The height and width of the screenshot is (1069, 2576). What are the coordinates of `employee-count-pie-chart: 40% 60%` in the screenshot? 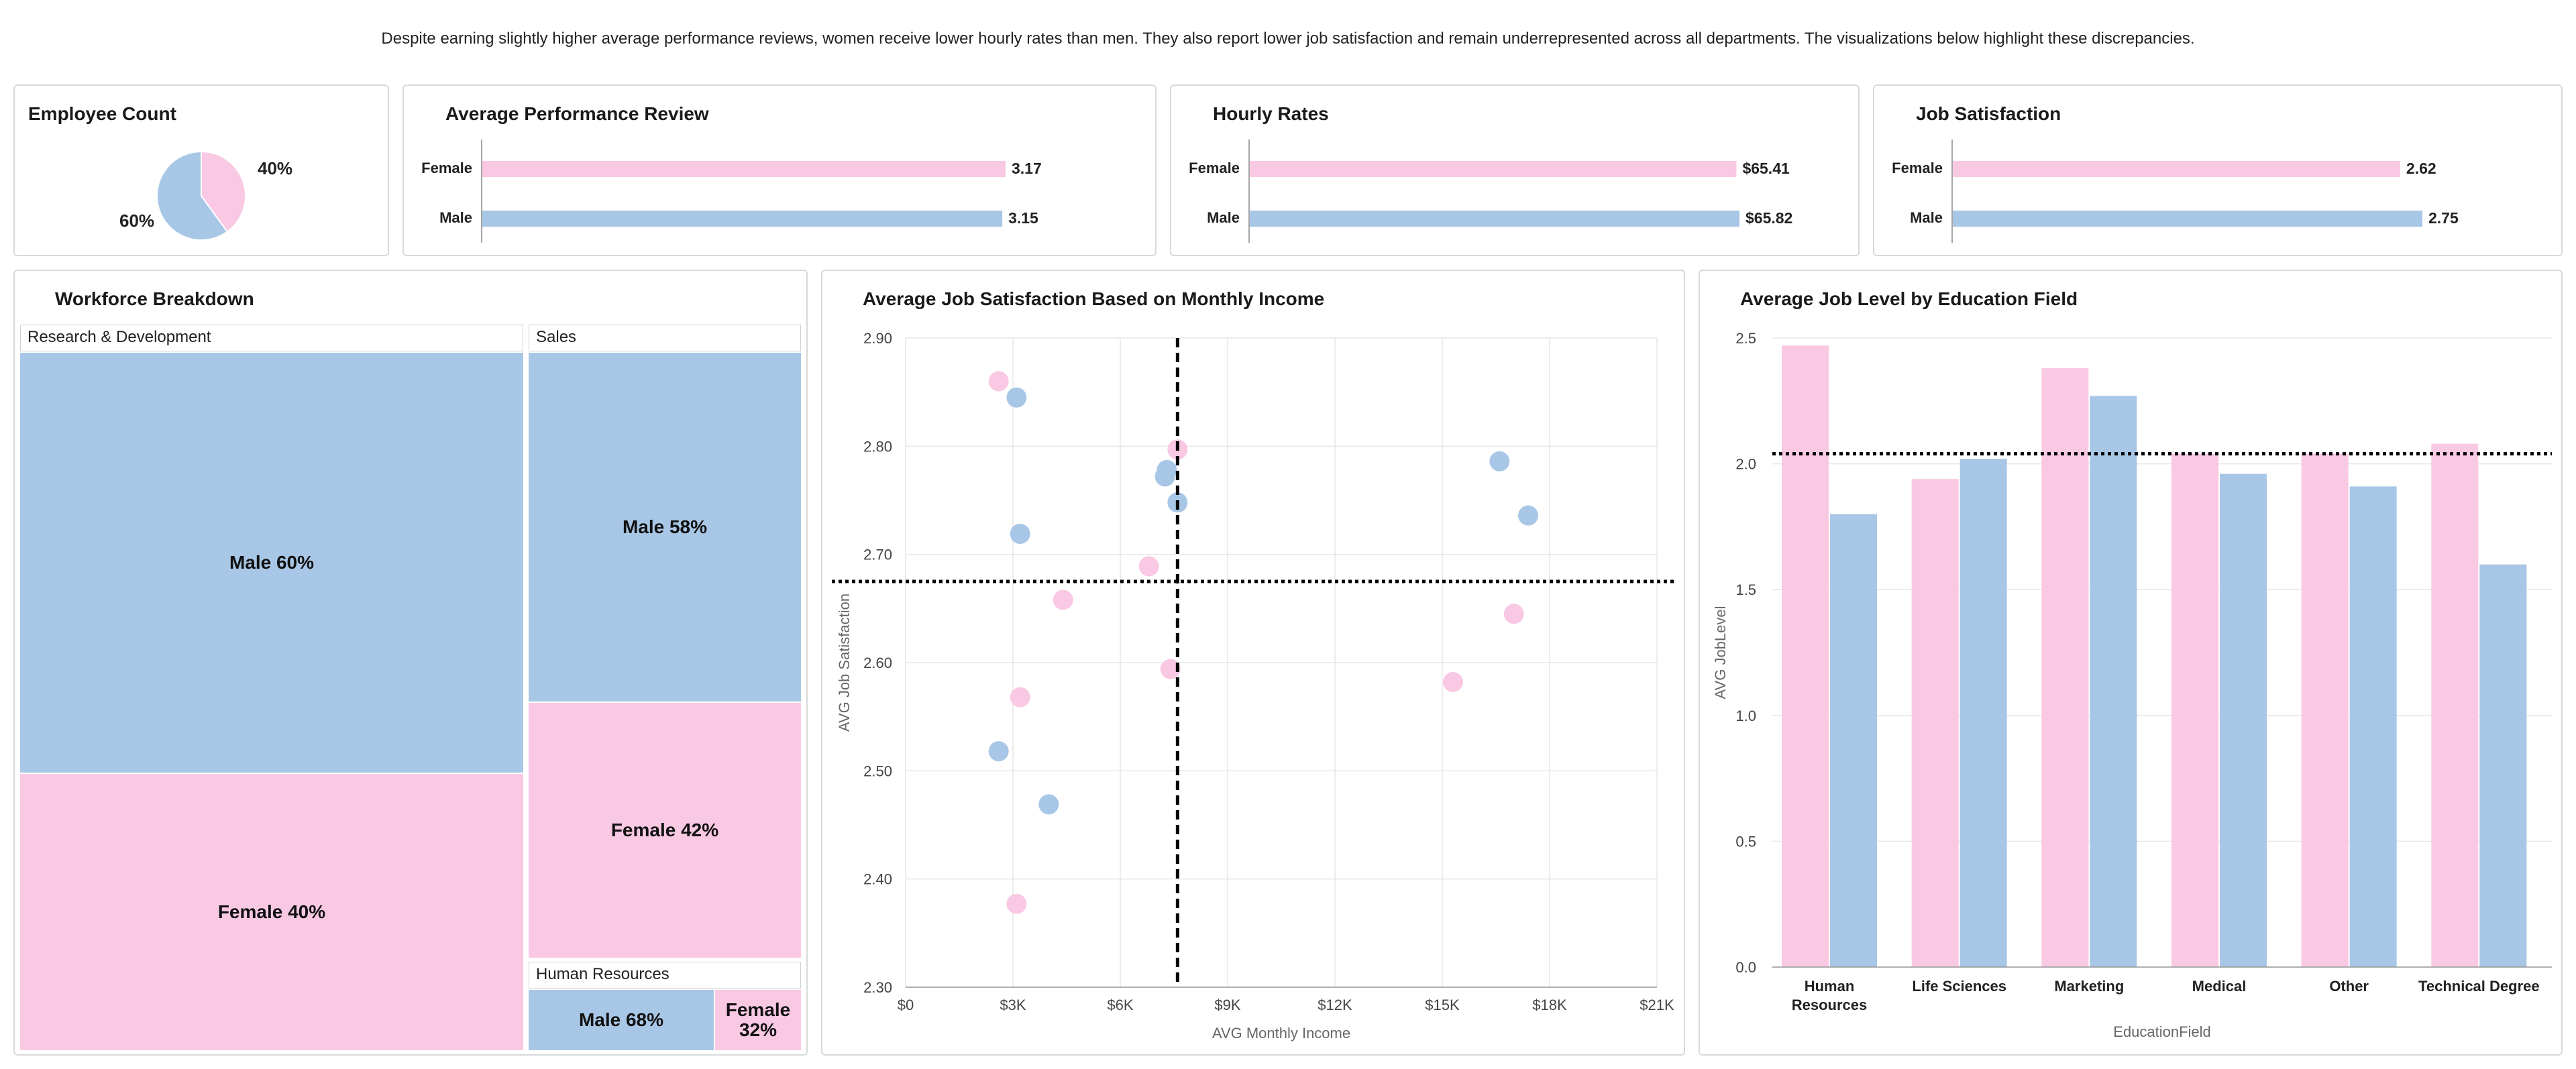 It's located at (205, 195).